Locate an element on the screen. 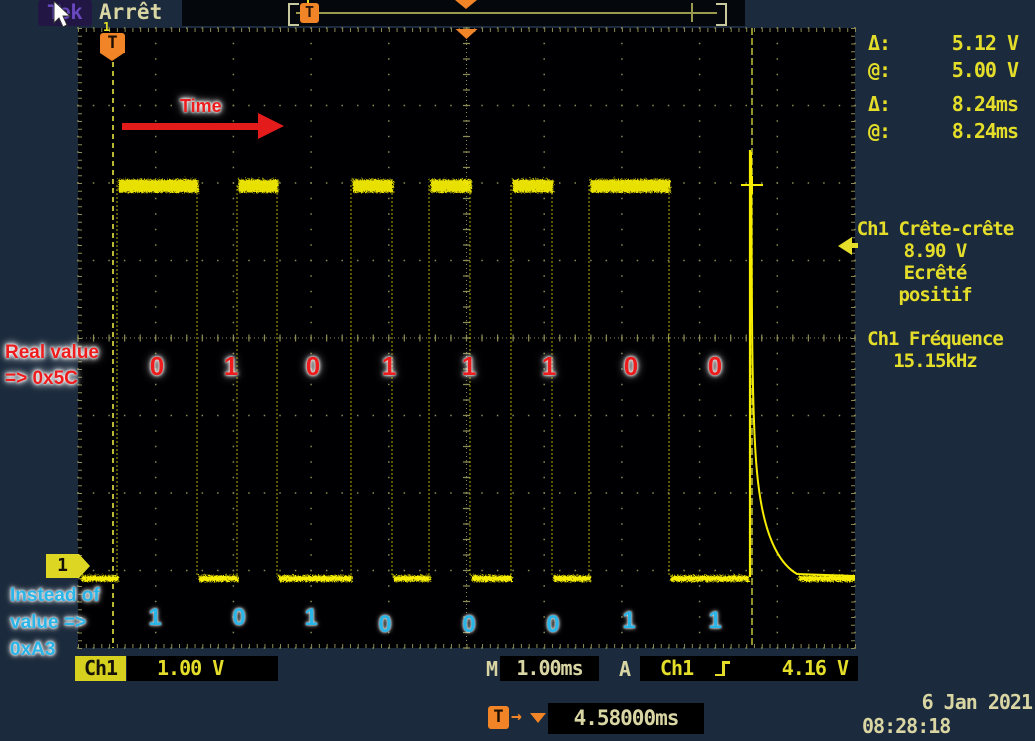 This screenshot has height=741, width=1035. record-bar-line is located at coordinates (506, 13).